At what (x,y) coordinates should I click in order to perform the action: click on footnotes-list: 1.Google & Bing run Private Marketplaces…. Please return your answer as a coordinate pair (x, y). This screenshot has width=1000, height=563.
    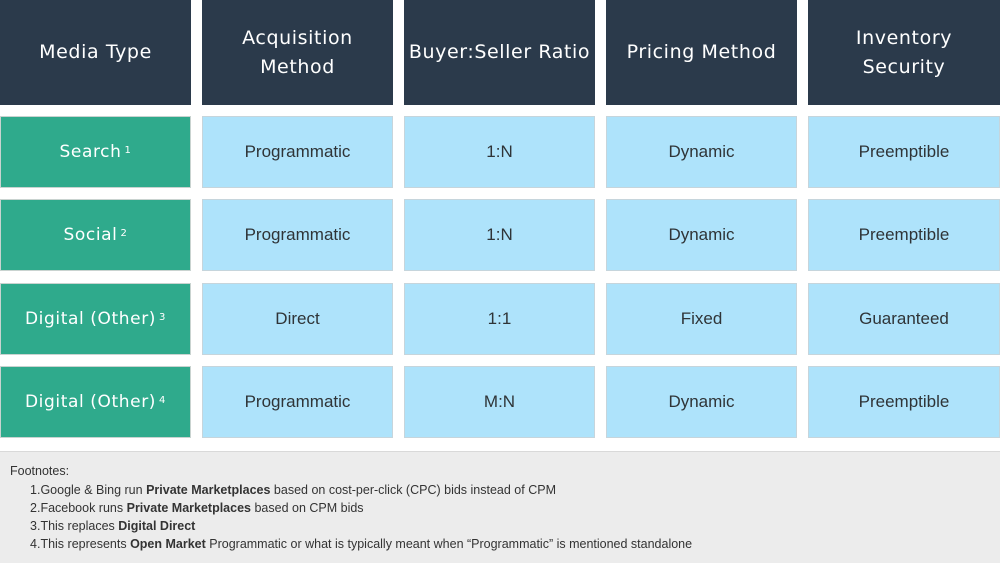
    Looking at the image, I should click on (505, 517).